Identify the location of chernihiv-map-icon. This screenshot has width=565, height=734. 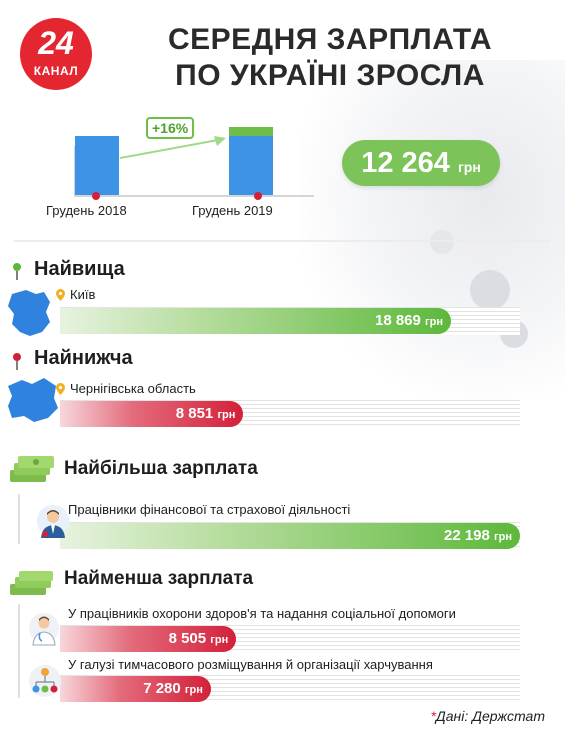
(33, 400).